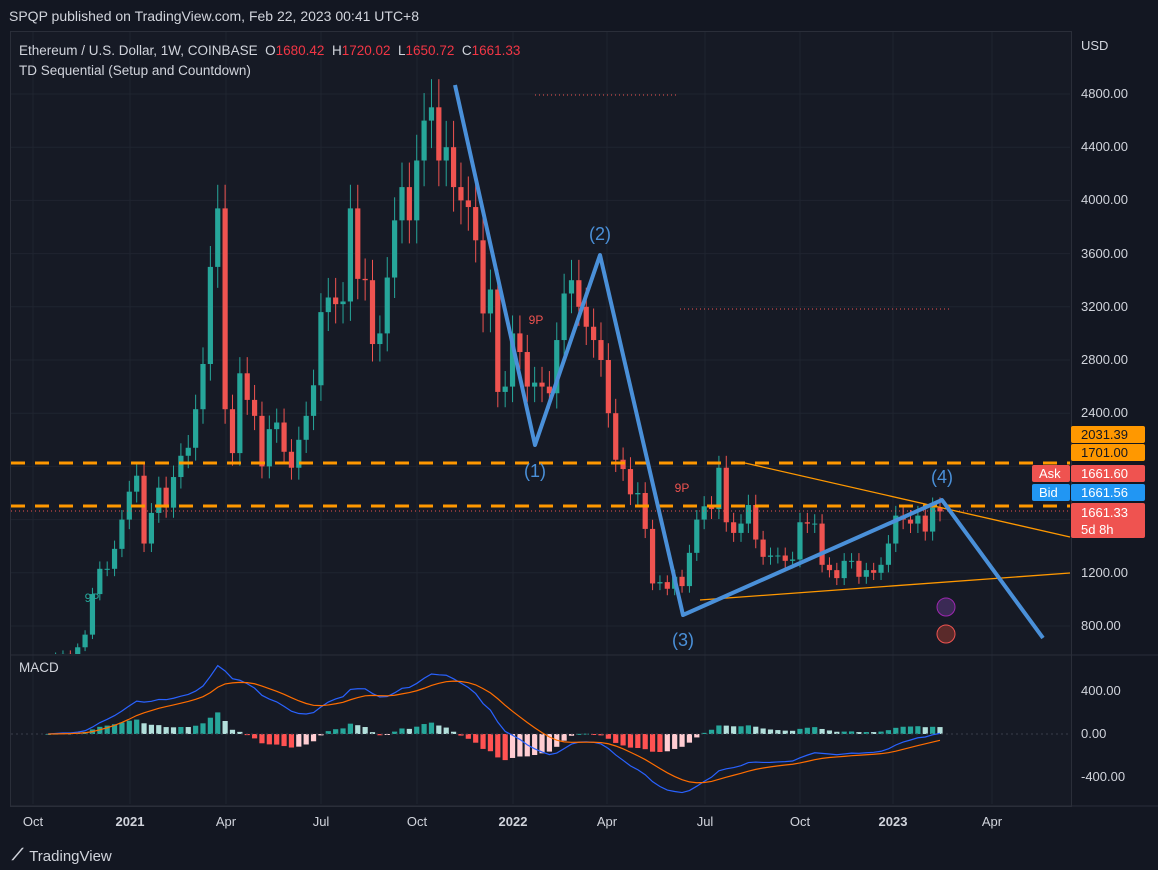 The height and width of the screenshot is (870, 1158). I want to click on tv-logo-icon: ⟋, so click(18, 855).